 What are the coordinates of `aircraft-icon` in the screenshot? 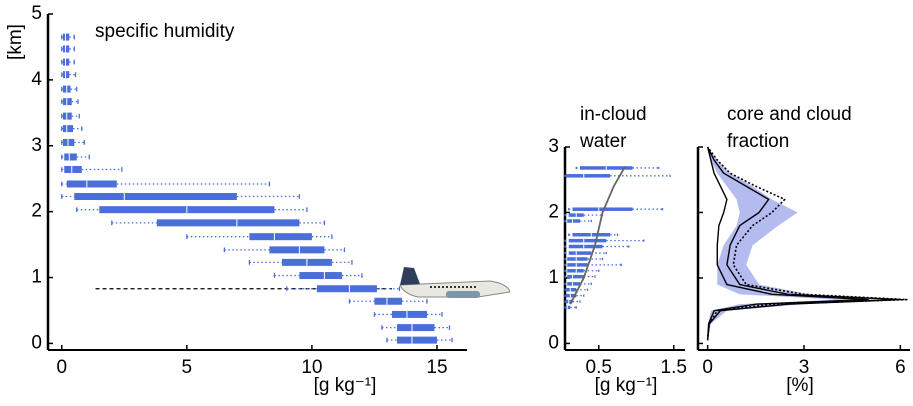 It's located at (455, 282).